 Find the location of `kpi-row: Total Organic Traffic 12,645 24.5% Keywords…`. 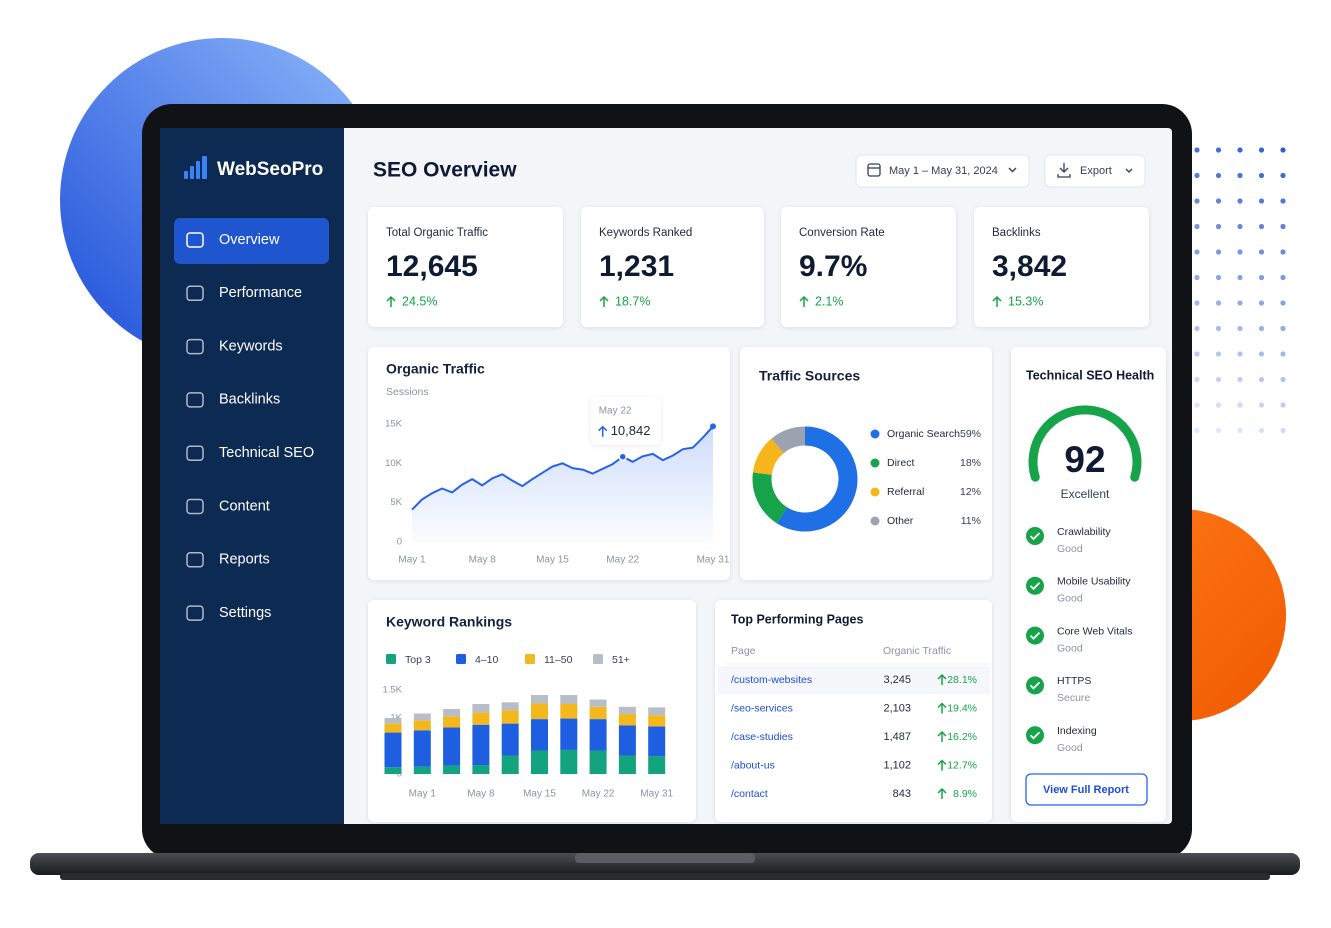

kpi-row: Total Organic Traffic 12,645 24.5% Keywords… is located at coordinates (758, 267).